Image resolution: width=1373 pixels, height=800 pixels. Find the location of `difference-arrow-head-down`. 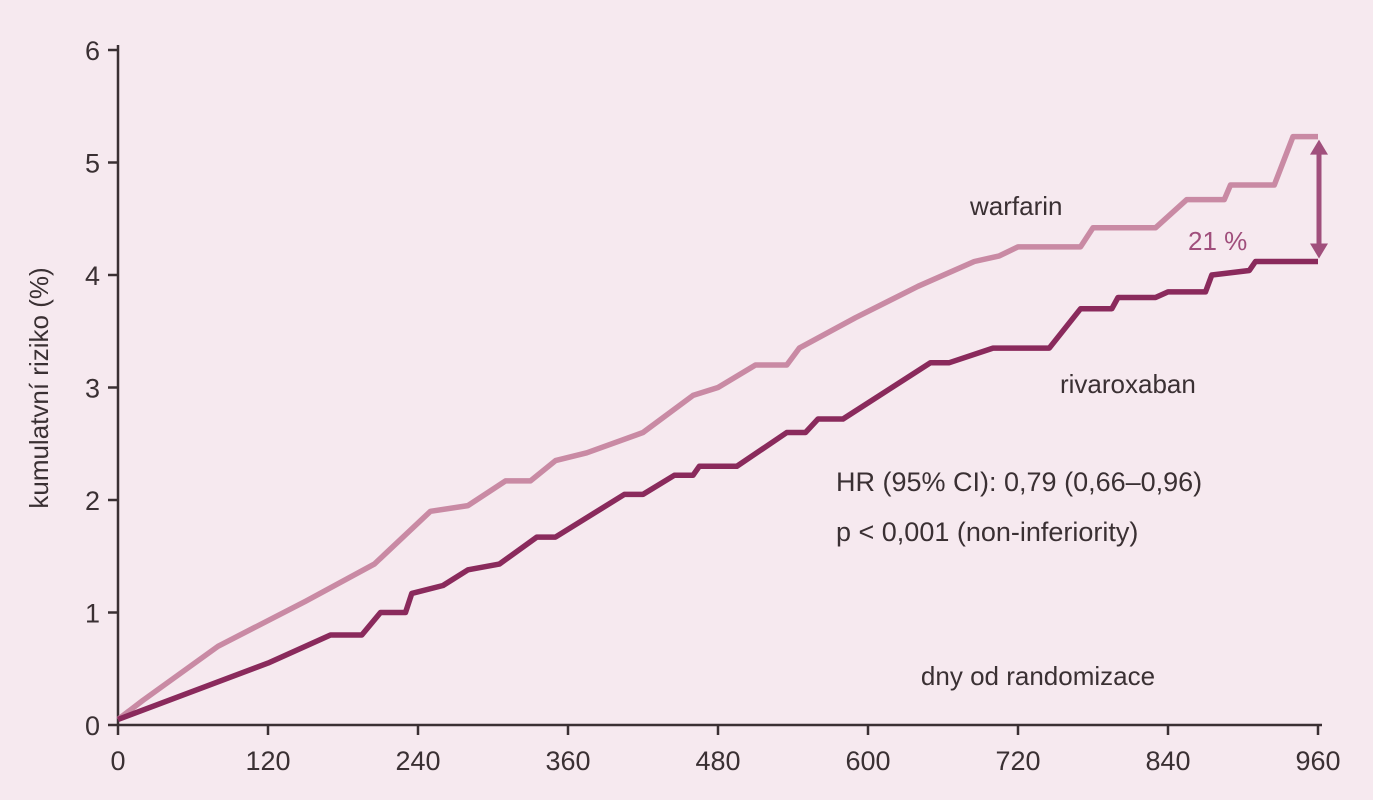

difference-arrow-head-down is located at coordinates (1319, 251).